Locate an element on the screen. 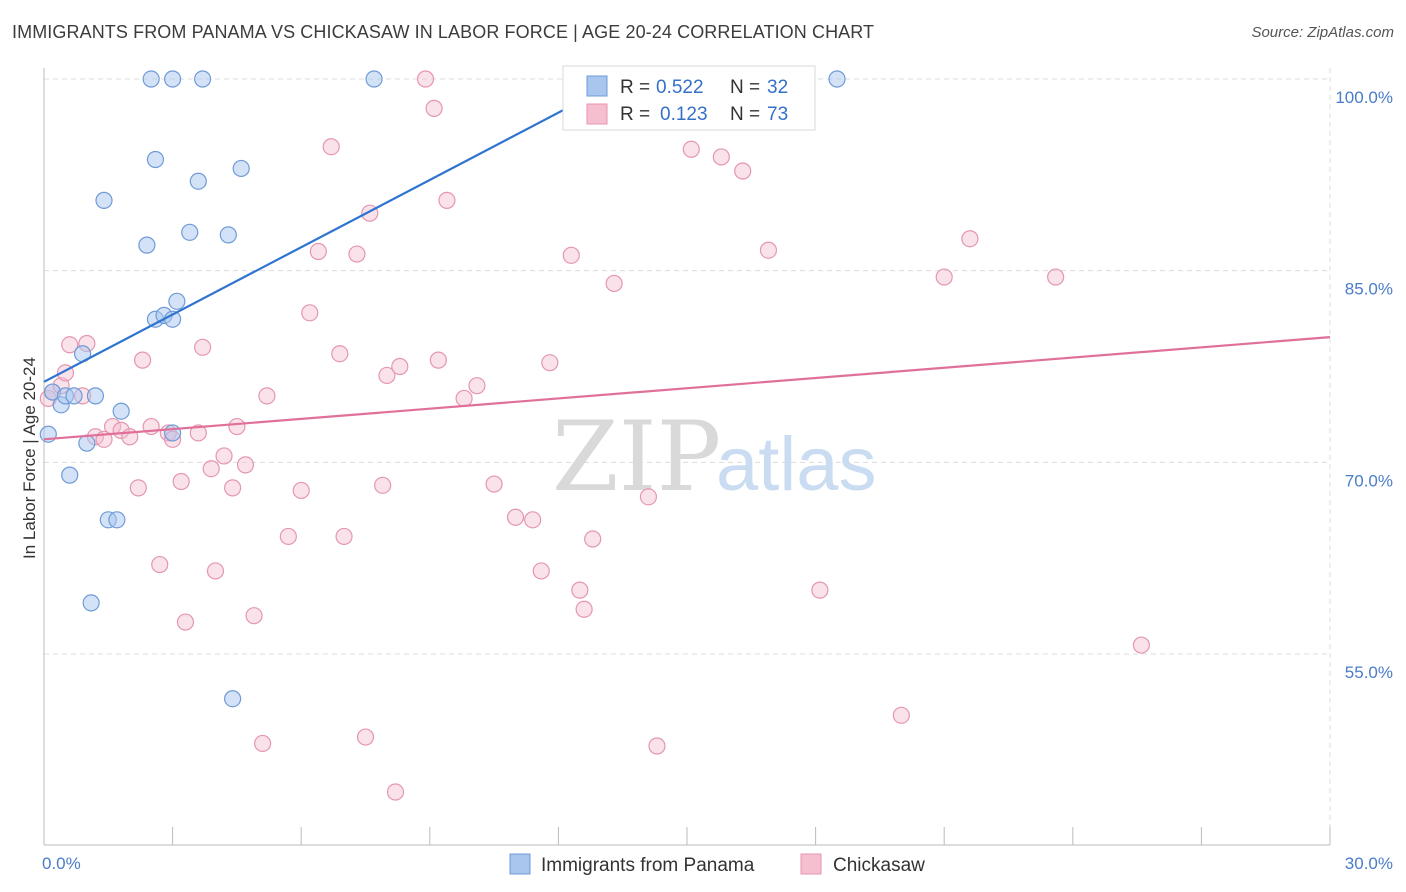 Image resolution: width=1406 pixels, height=892 pixels. legend-r-label-panama: R = is located at coordinates (635, 87).